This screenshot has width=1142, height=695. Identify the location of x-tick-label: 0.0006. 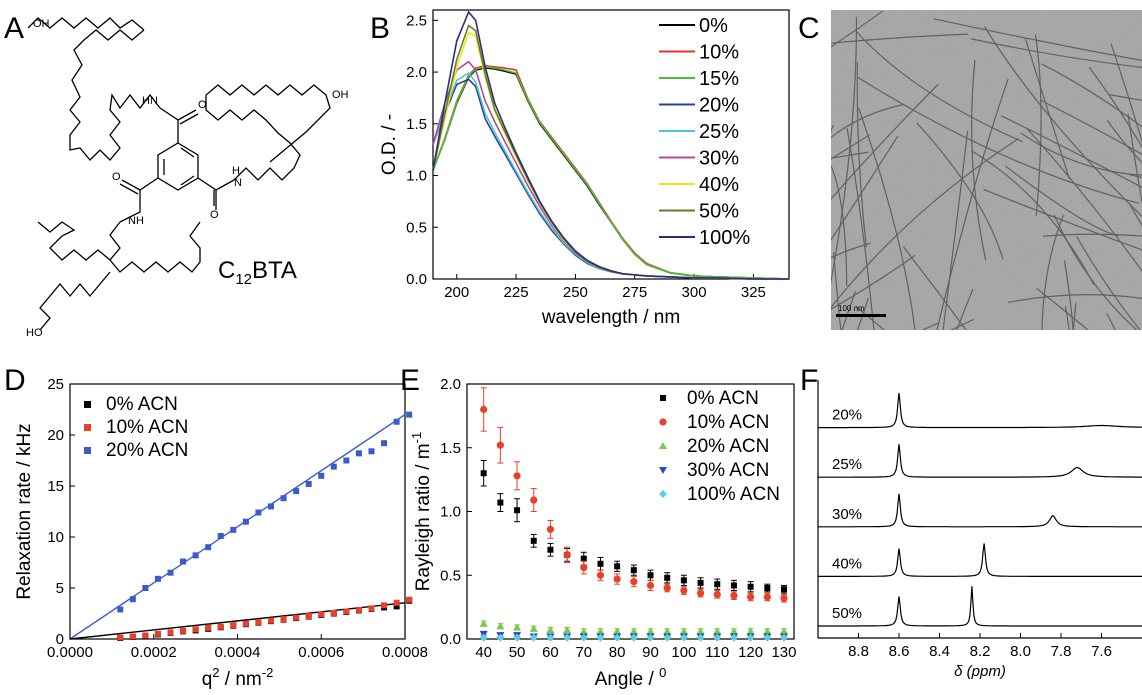
(321, 652).